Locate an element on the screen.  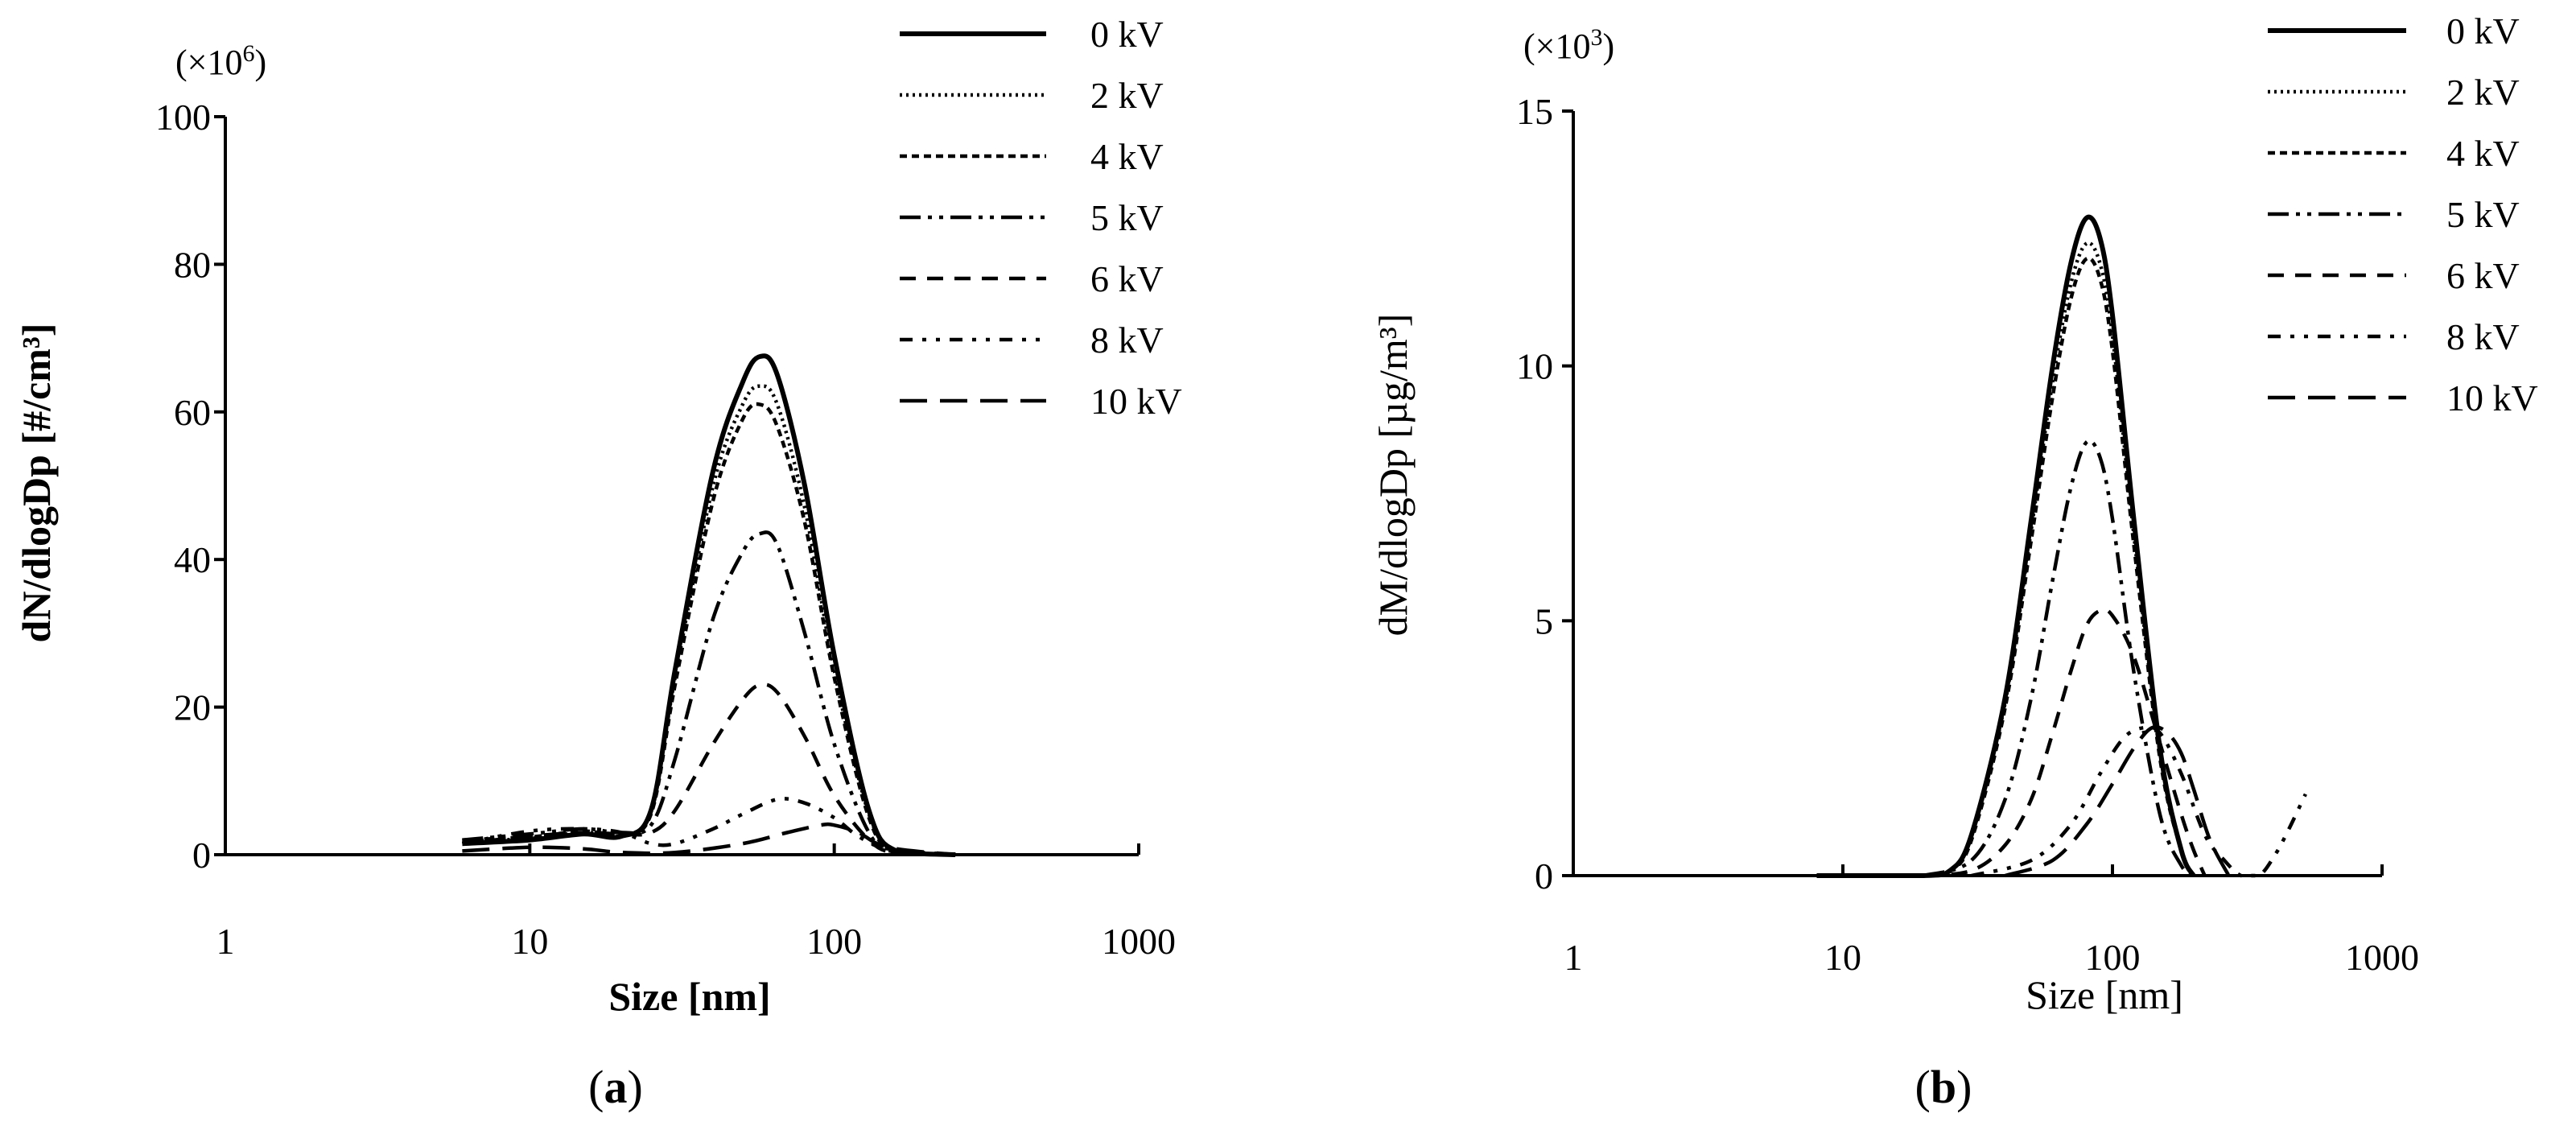
y-axis-label: dM/dlogDp [µg/m³] is located at coordinates (1393, 475).